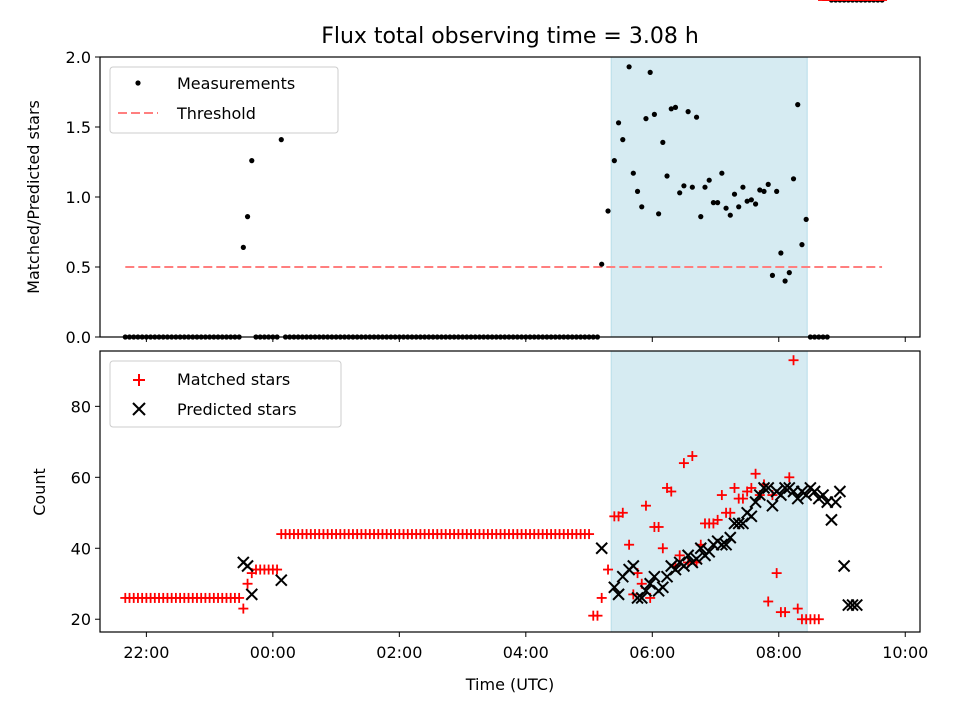  Describe the element at coordinates (399, 652) in the screenshot. I see `x-tick-label: 02:00` at that location.